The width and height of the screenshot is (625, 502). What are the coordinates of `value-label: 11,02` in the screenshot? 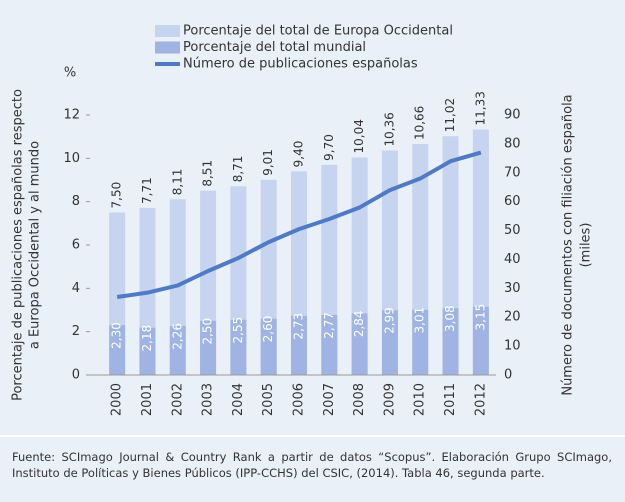 It's located at (450, 115).